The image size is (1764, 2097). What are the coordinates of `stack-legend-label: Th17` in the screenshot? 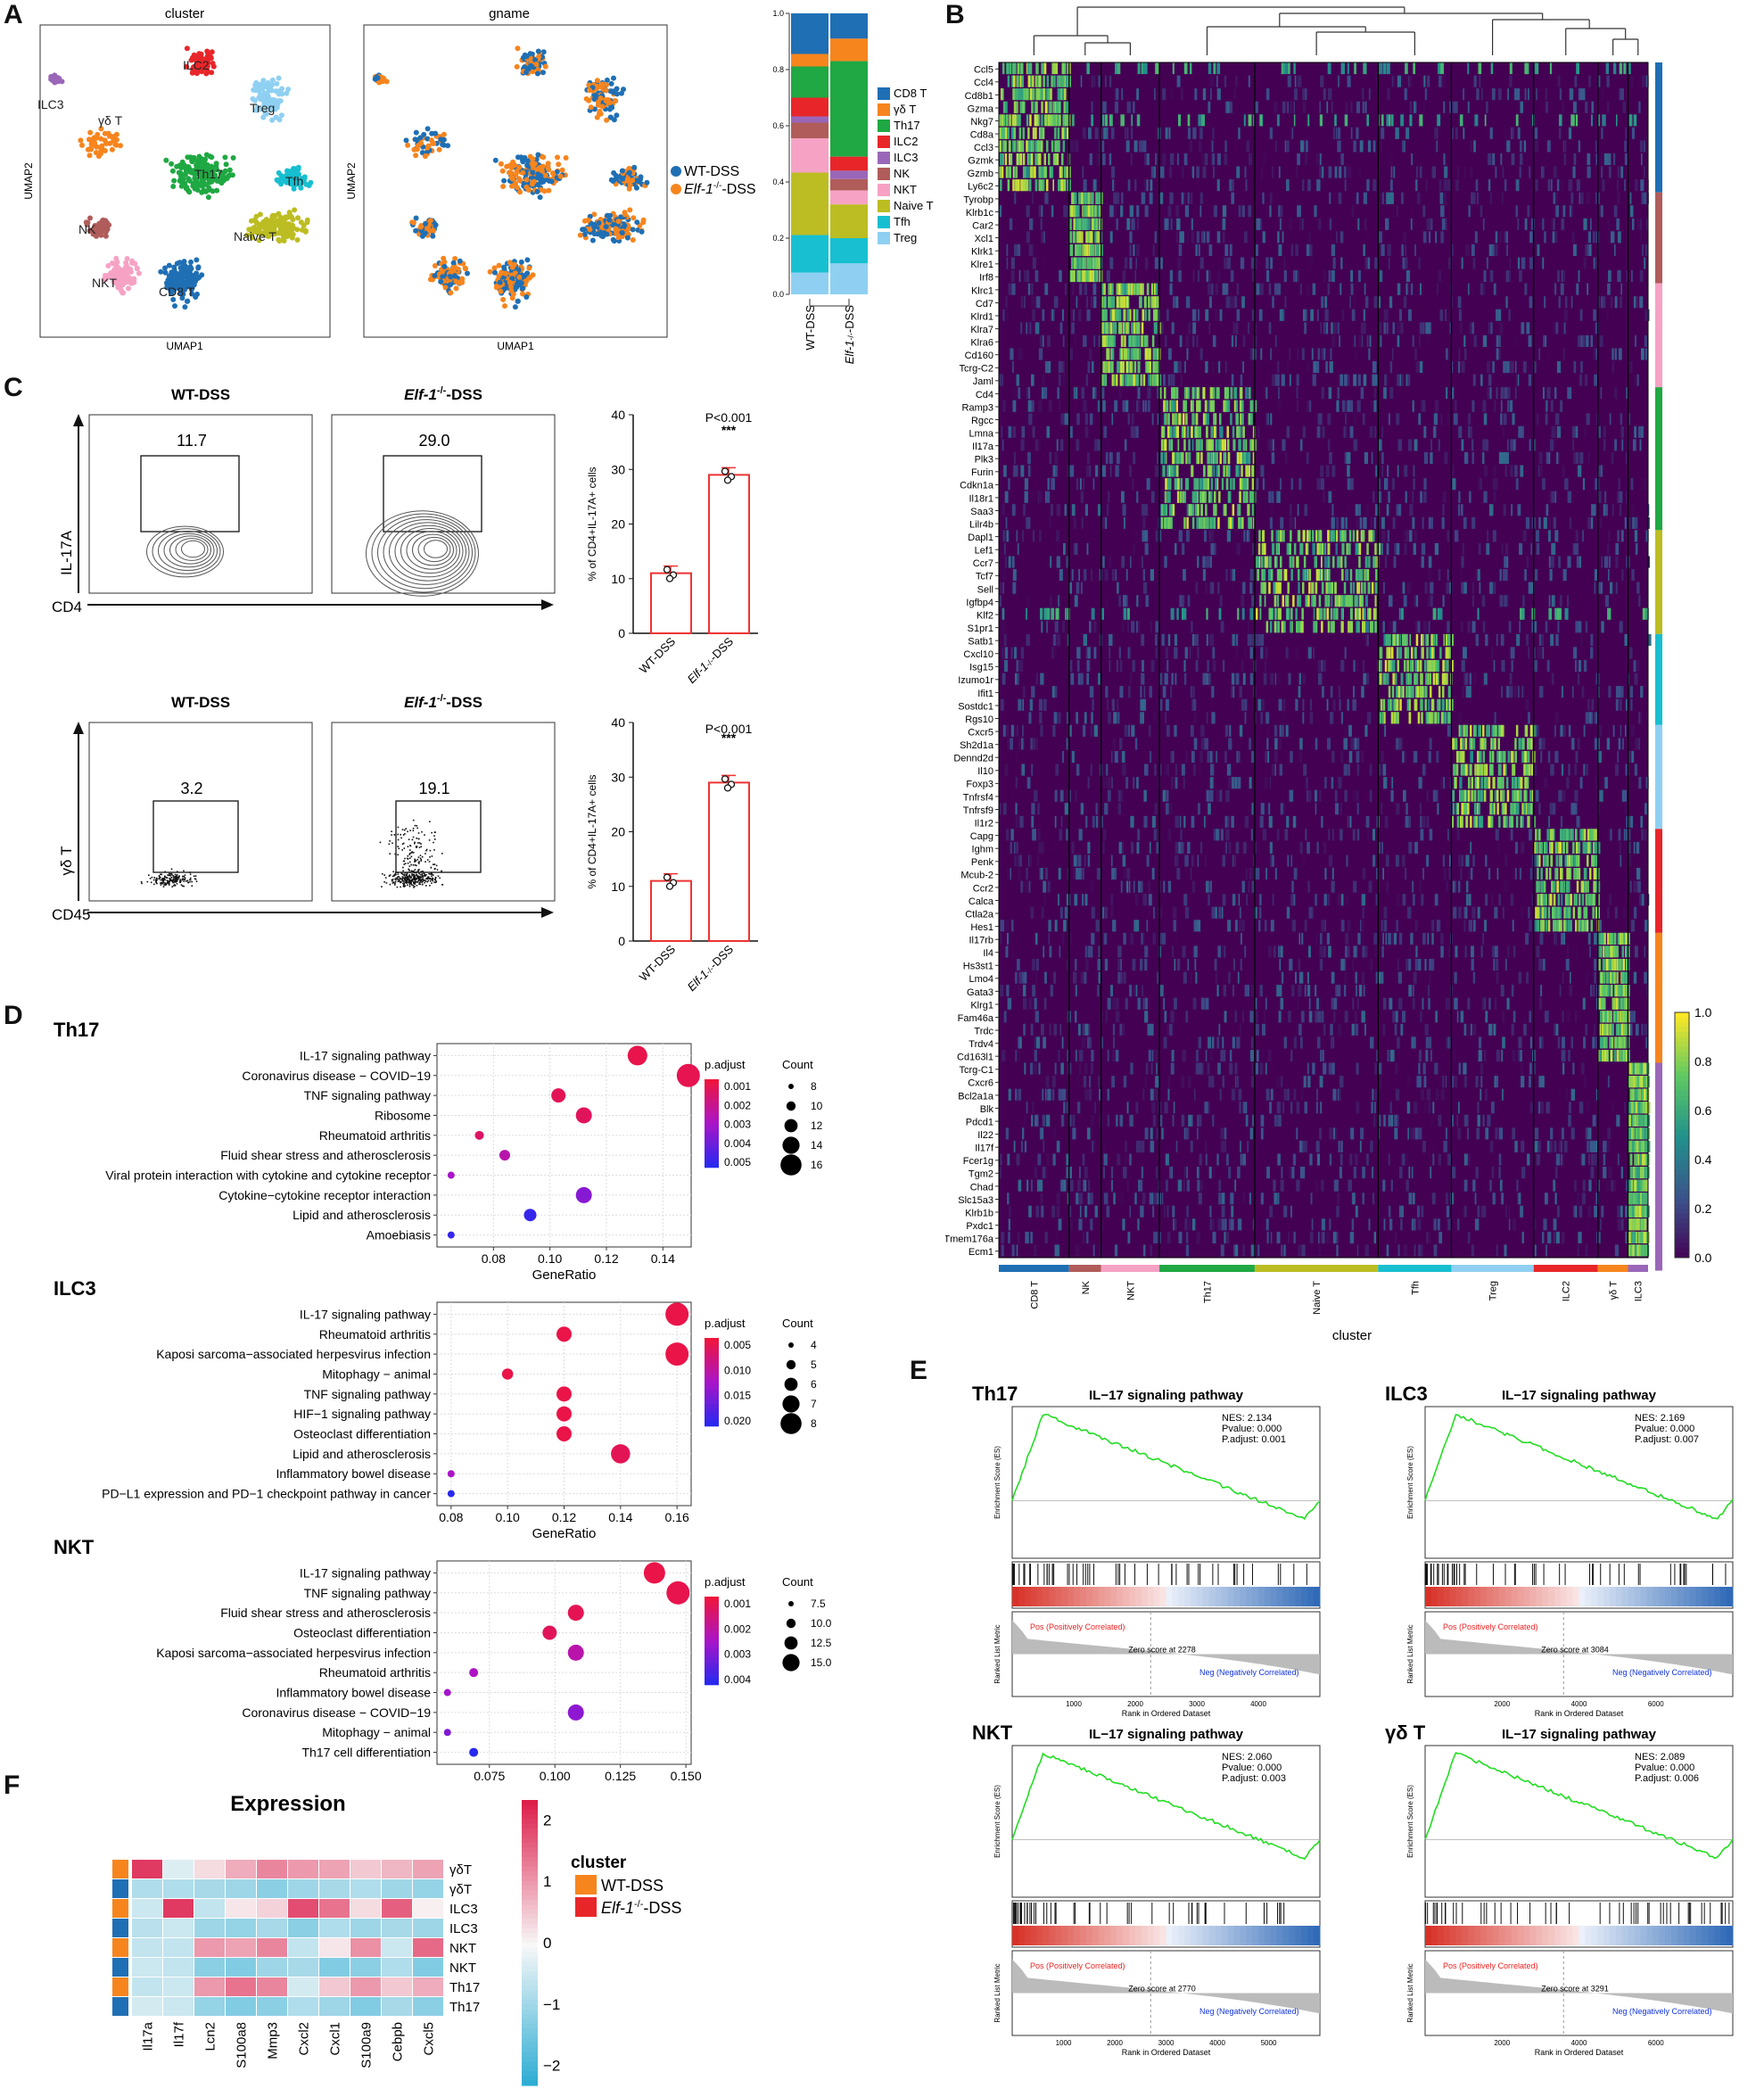 It's located at (907, 125).